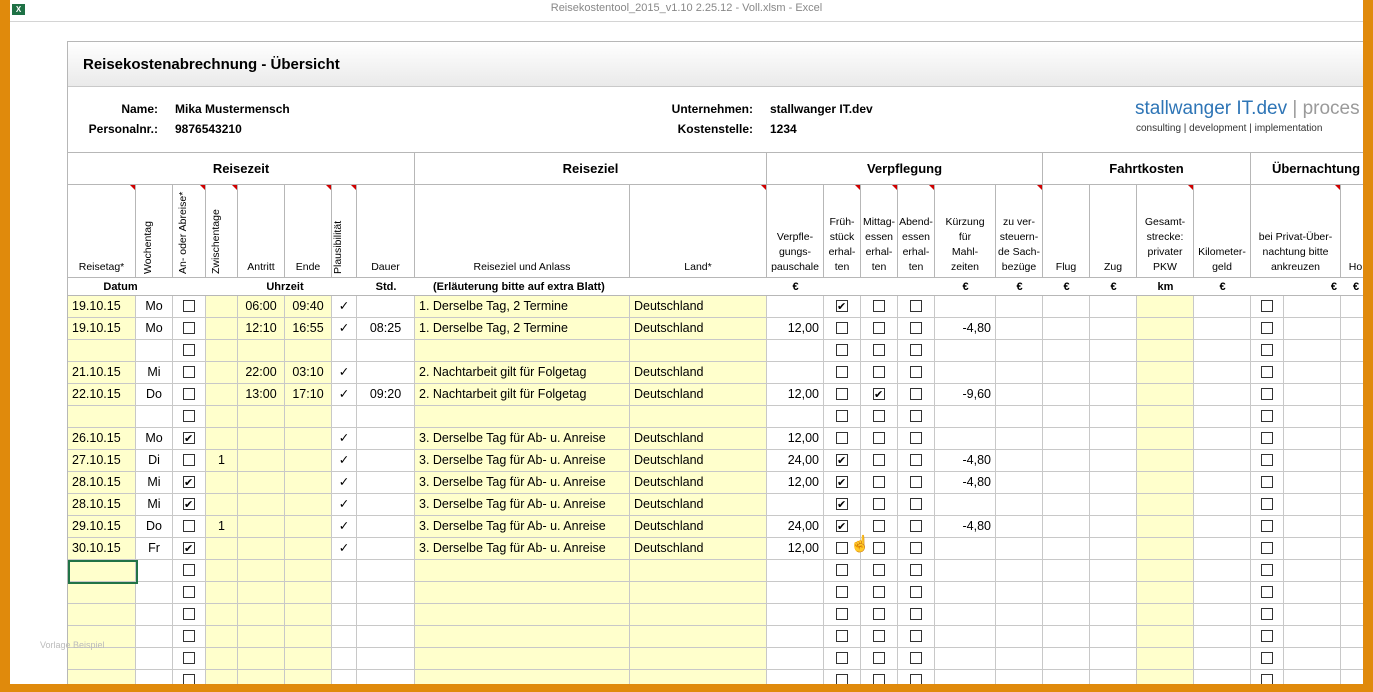 The image size is (1373, 692). I want to click on costcenter-value: 1234, so click(783, 129).